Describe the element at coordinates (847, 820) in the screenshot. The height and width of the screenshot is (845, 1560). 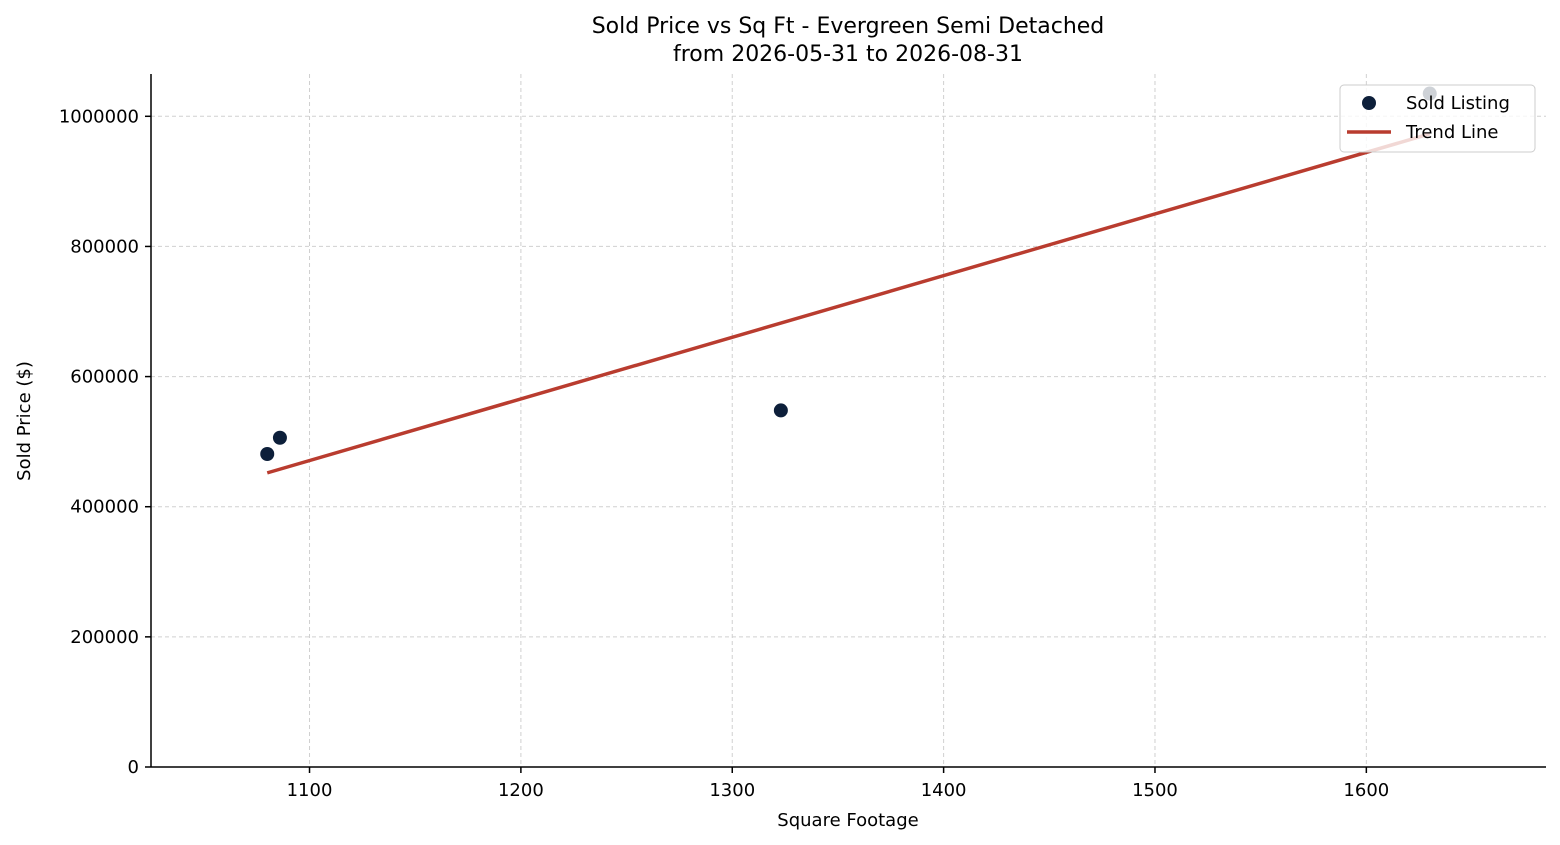
I see `x-axis-label: Square Footage` at that location.